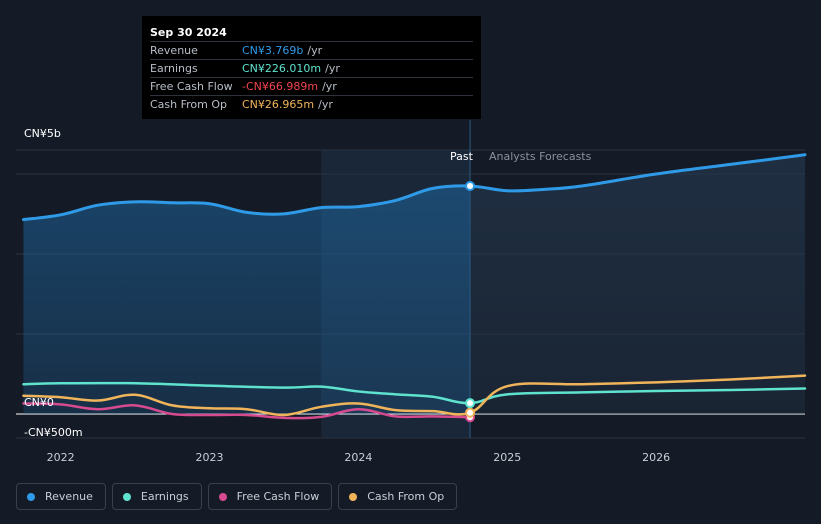 The height and width of the screenshot is (524, 821). Describe the element at coordinates (69, 496) in the screenshot. I see `legend-label: Revenue` at that location.